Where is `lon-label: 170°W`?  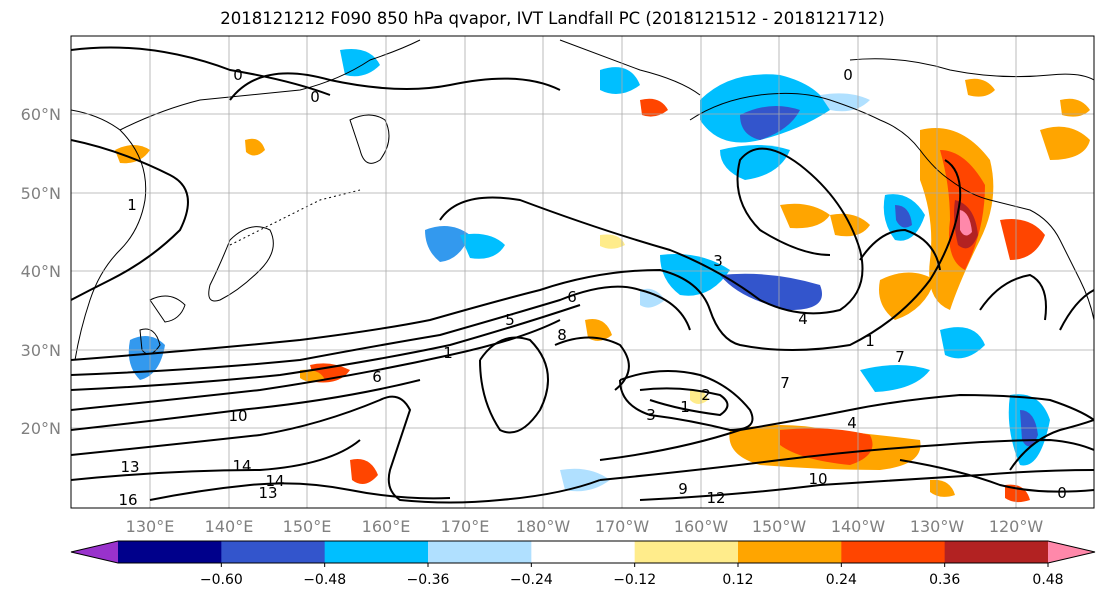 lon-label: 170°W is located at coordinates (622, 526).